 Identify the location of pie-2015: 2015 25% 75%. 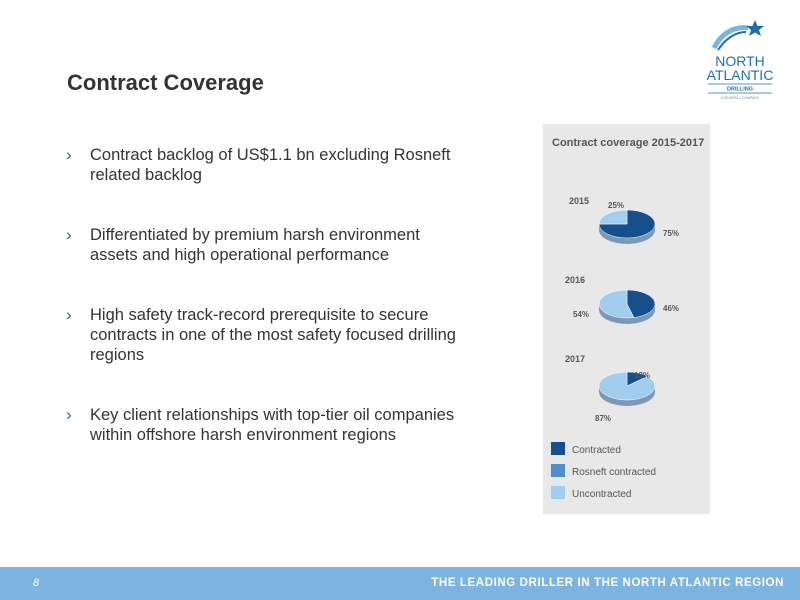
(624, 220).